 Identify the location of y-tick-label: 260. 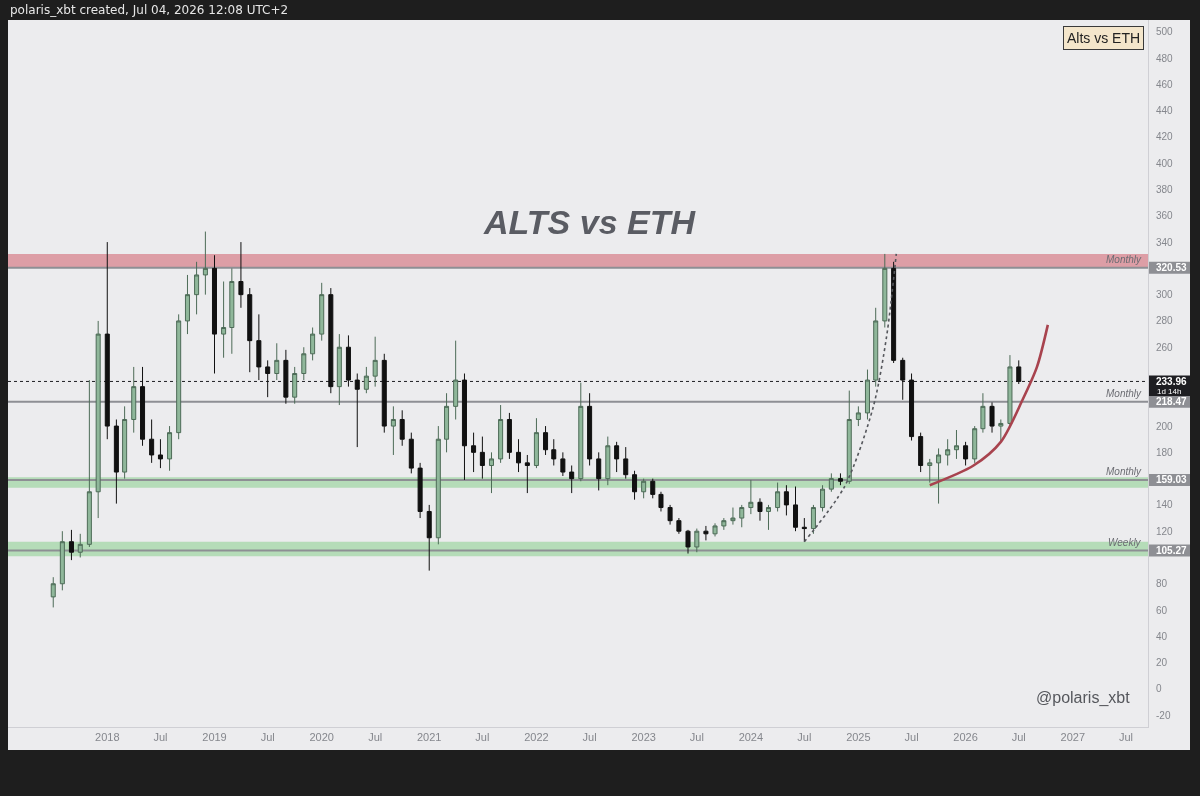
(1165, 347).